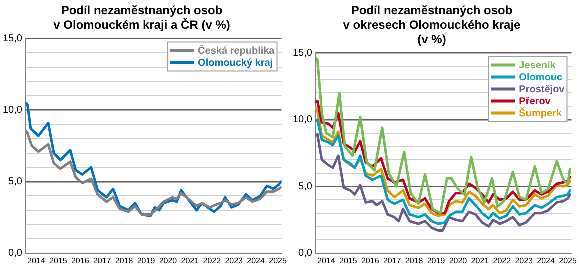  I want to click on text: (v %), so click(432, 39).